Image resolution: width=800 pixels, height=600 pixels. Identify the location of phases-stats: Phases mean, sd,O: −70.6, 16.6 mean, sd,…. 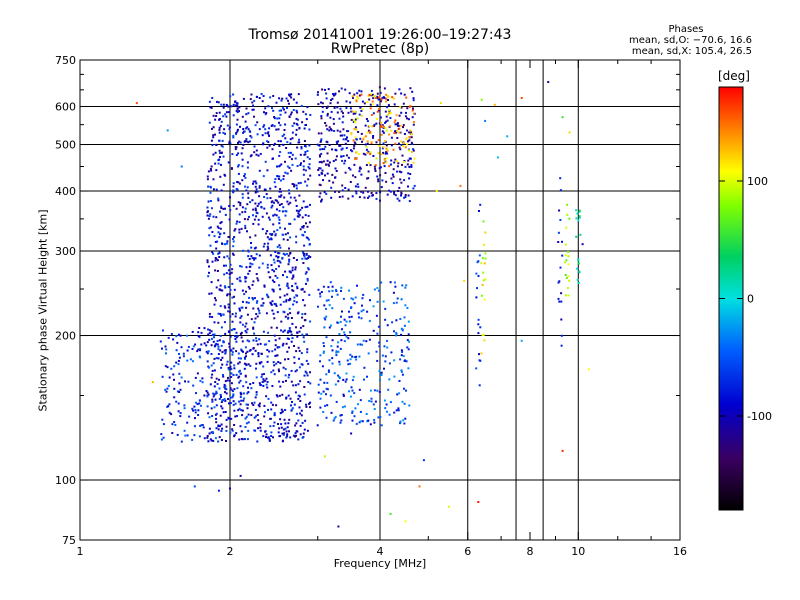
(656, 40).